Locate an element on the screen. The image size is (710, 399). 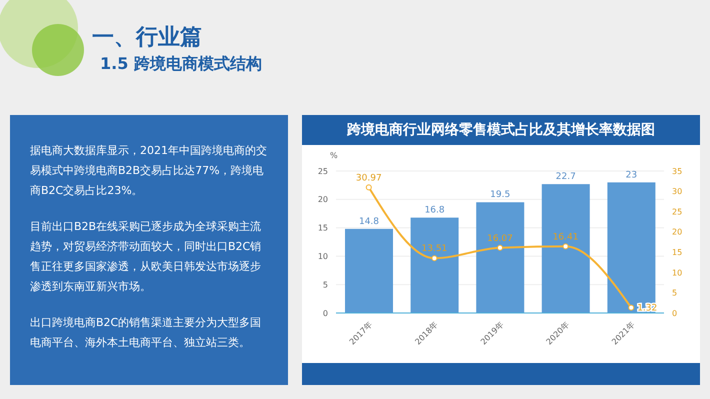
y2-tick-label: 0 is located at coordinates (675, 313).